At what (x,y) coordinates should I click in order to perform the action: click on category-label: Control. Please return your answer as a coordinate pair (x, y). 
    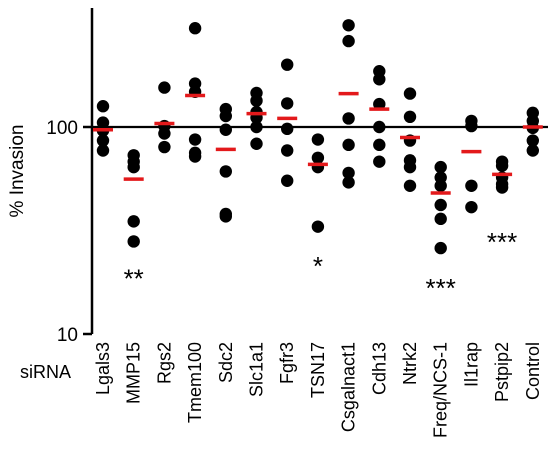
    Looking at the image, I should click on (533, 371).